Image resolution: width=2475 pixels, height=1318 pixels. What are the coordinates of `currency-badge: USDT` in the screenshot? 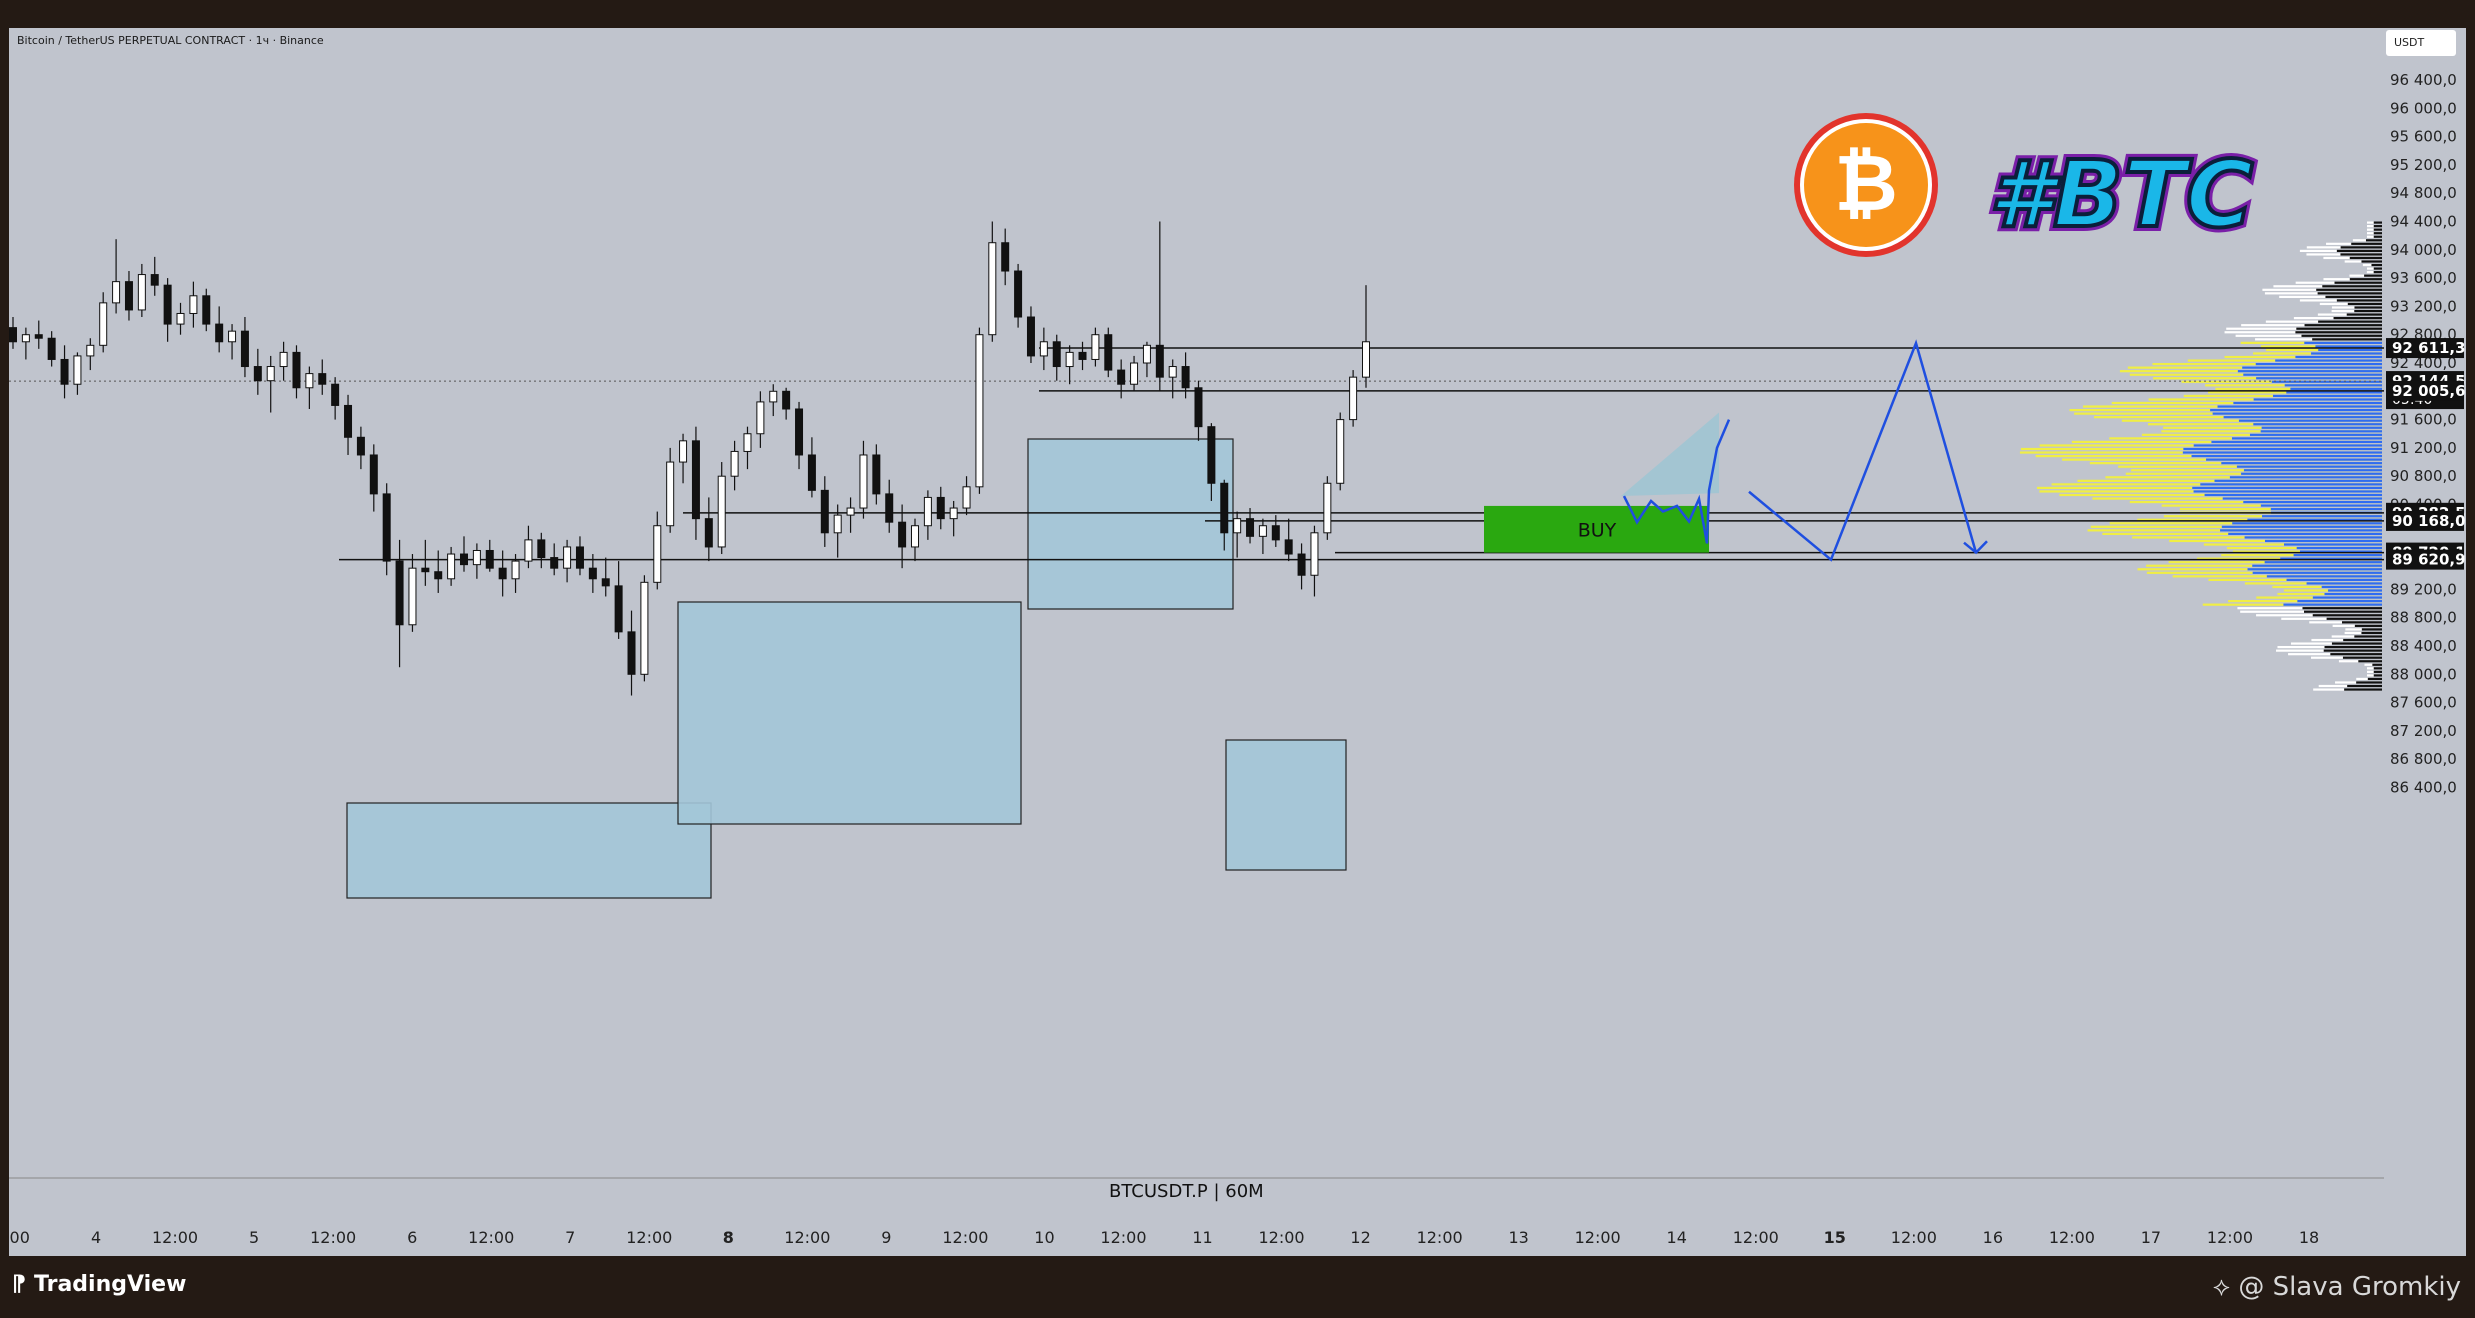 It's located at (2421, 43).